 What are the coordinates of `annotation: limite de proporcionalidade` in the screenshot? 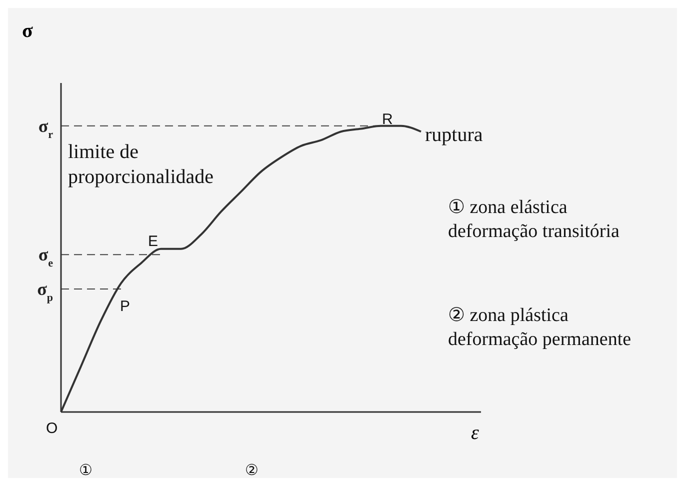 It's located at (141, 165).